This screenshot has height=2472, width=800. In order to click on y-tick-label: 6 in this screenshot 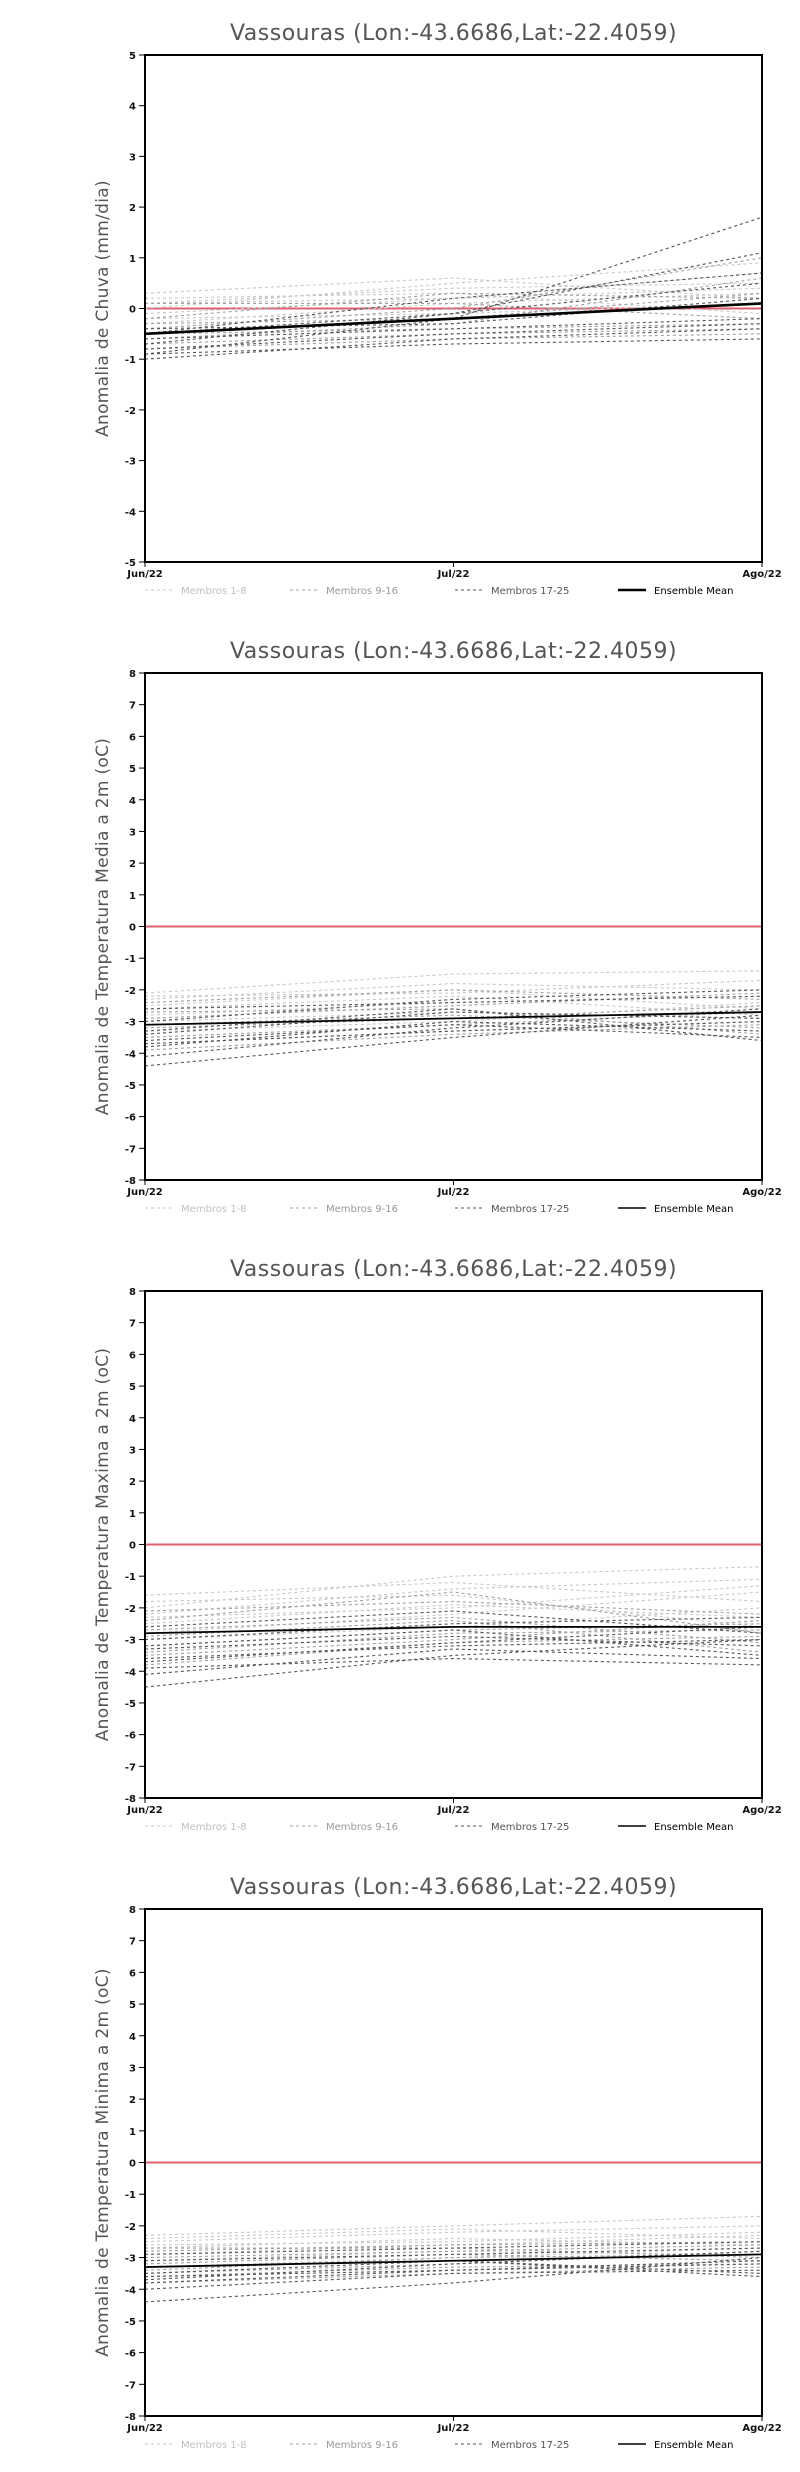, I will do `click(132, 737)`.